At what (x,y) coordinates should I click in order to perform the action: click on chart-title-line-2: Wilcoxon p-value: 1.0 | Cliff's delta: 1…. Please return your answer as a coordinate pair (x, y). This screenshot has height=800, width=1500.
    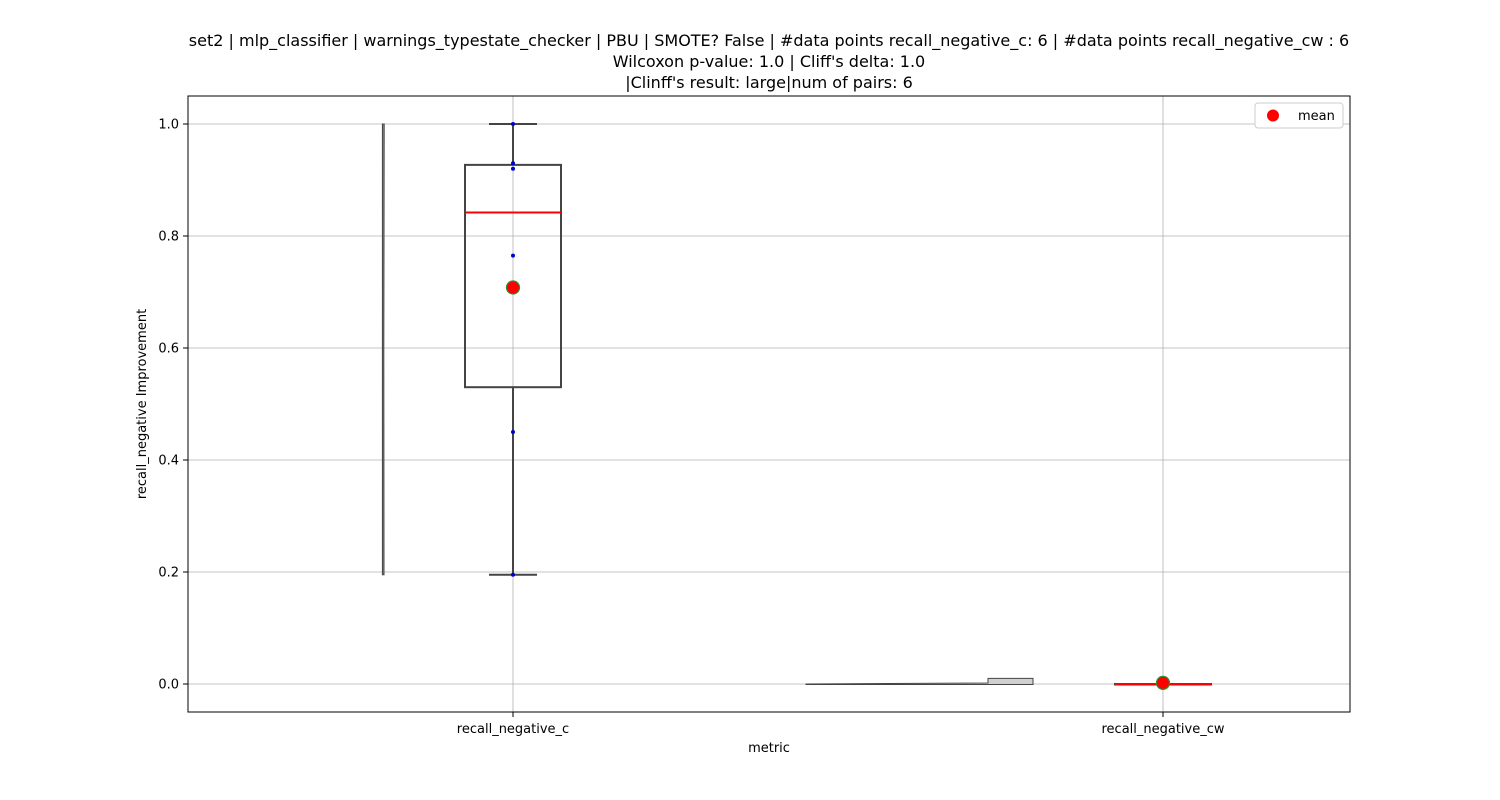
    Looking at the image, I should click on (769, 61).